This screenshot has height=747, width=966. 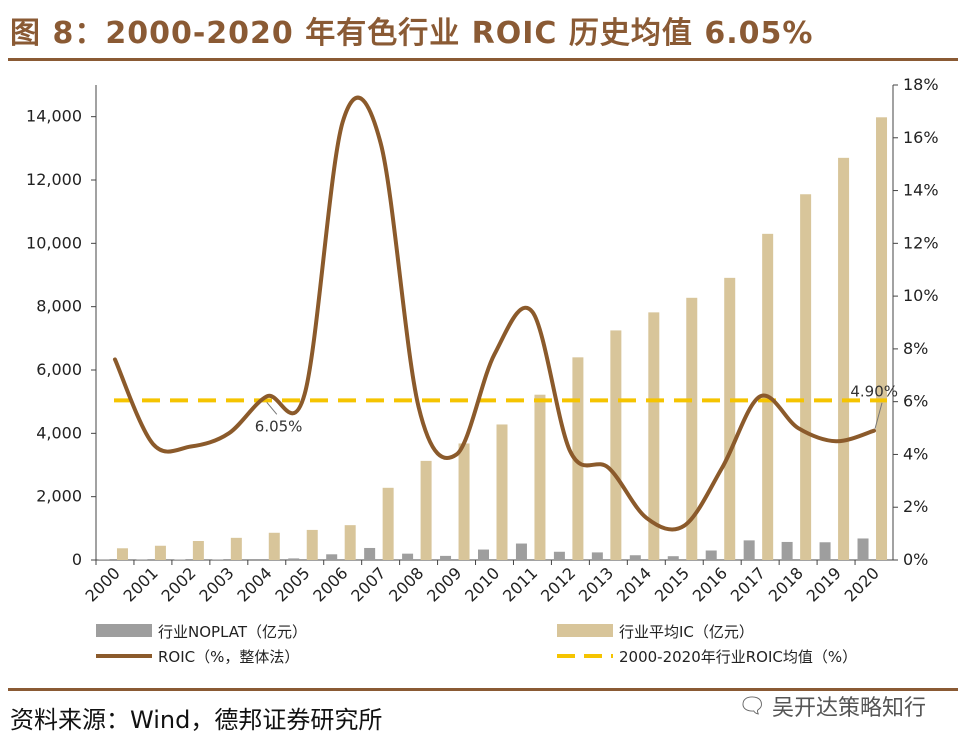 What do you see at coordinates (738, 657) in the screenshot?
I see `legend-label: 2000-2020年行业ROIC均值（%）` at bounding box center [738, 657].